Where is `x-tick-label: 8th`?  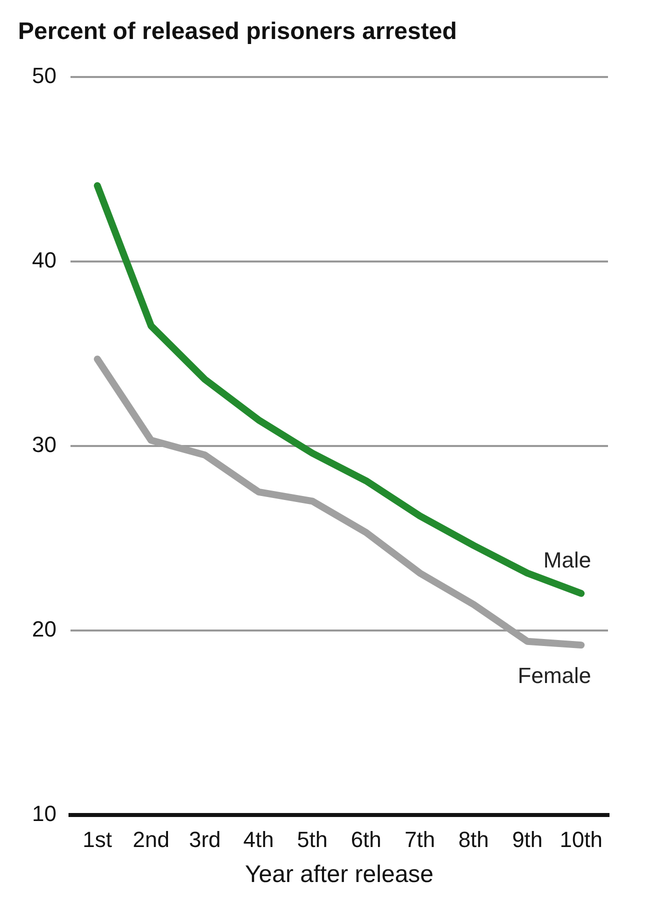
x-tick-label: 8th is located at coordinates (473, 839).